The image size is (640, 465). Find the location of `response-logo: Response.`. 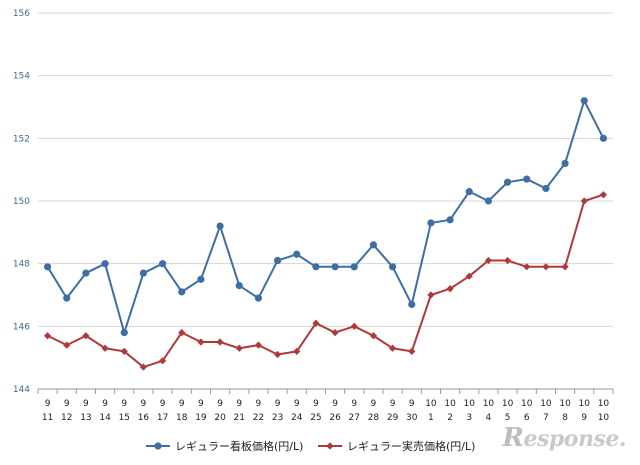

response-logo: Response. is located at coordinates (564, 438).